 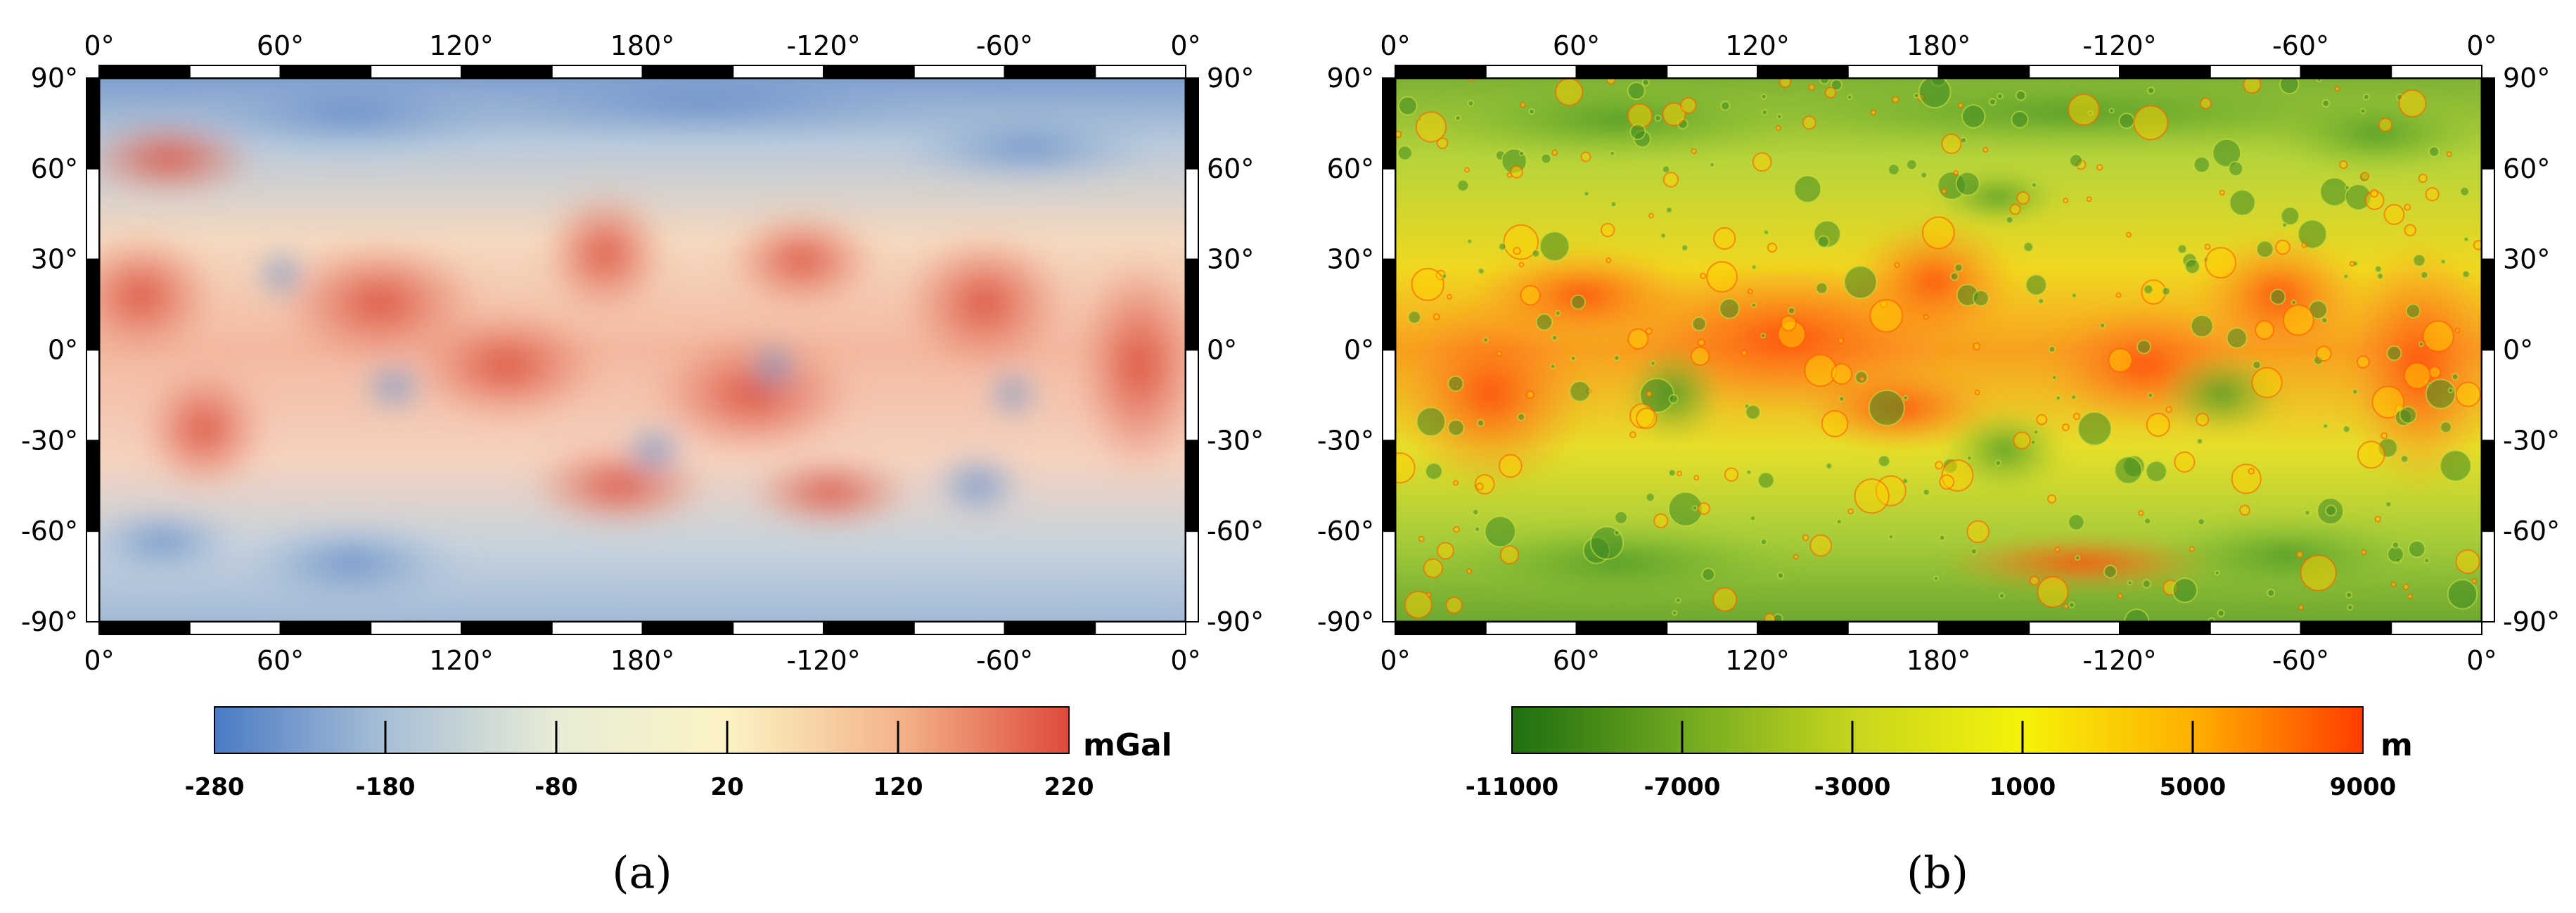 I want to click on colorbar-ticks: -11000 -7000 -3000 1000 5000 9000, so click(x=1931, y=760).